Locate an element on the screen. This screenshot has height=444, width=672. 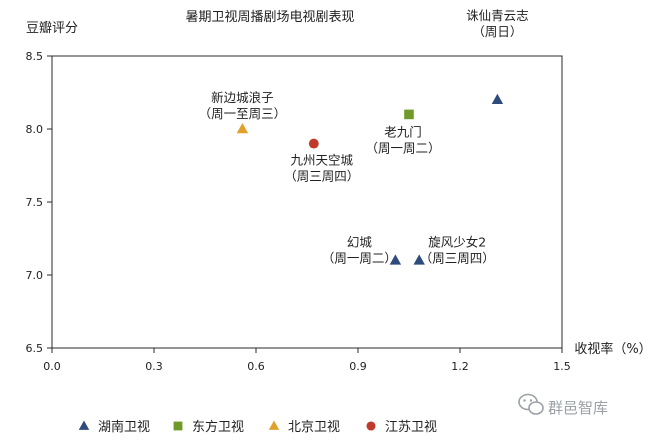
wechat-icon is located at coordinates (531, 404).